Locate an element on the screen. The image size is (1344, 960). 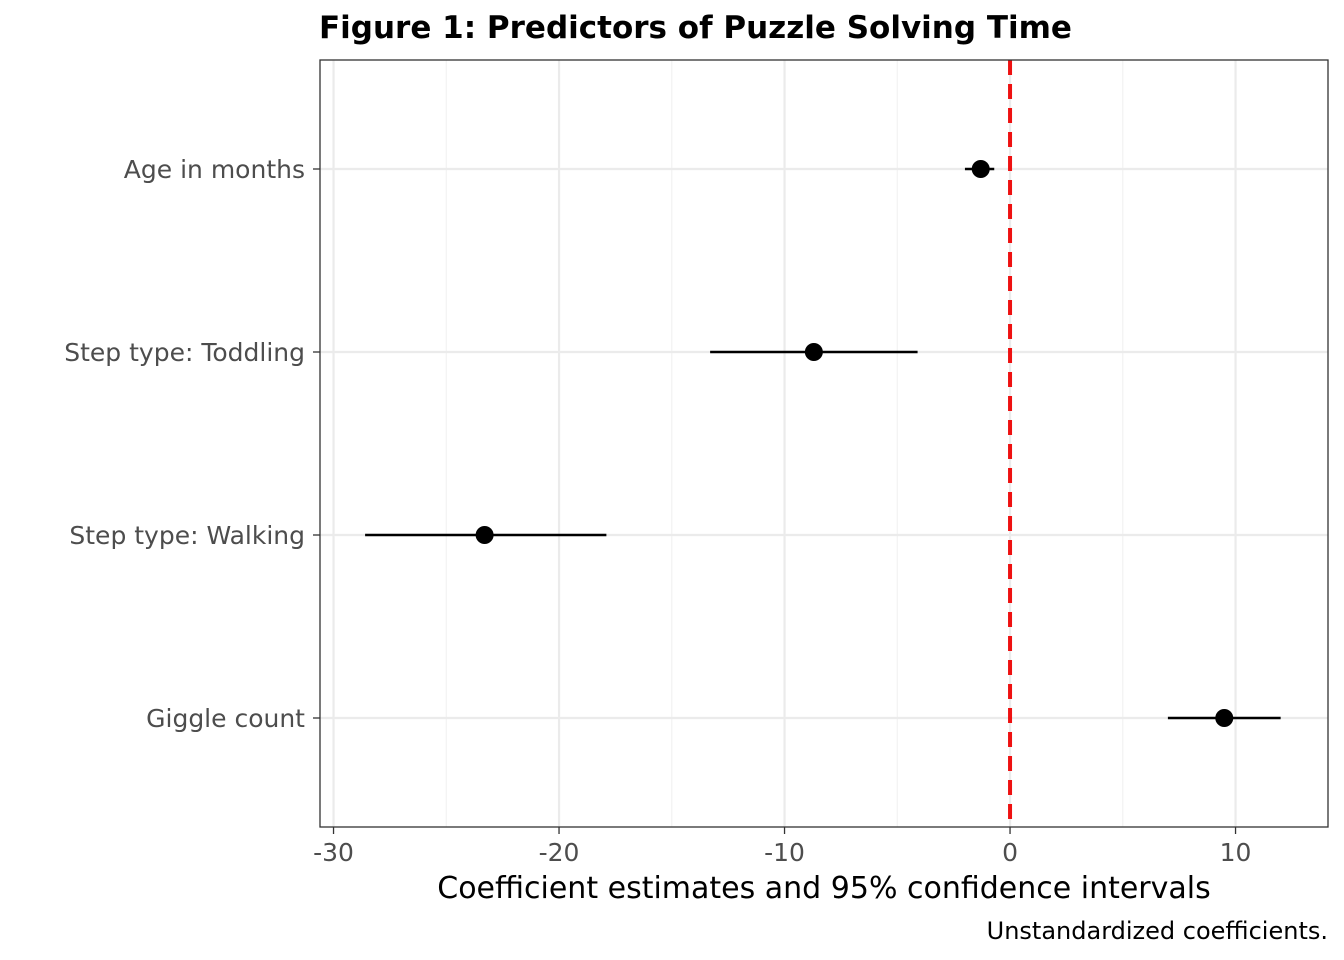
chart-caption: Unstandardized coefficients. is located at coordinates (1157, 931).